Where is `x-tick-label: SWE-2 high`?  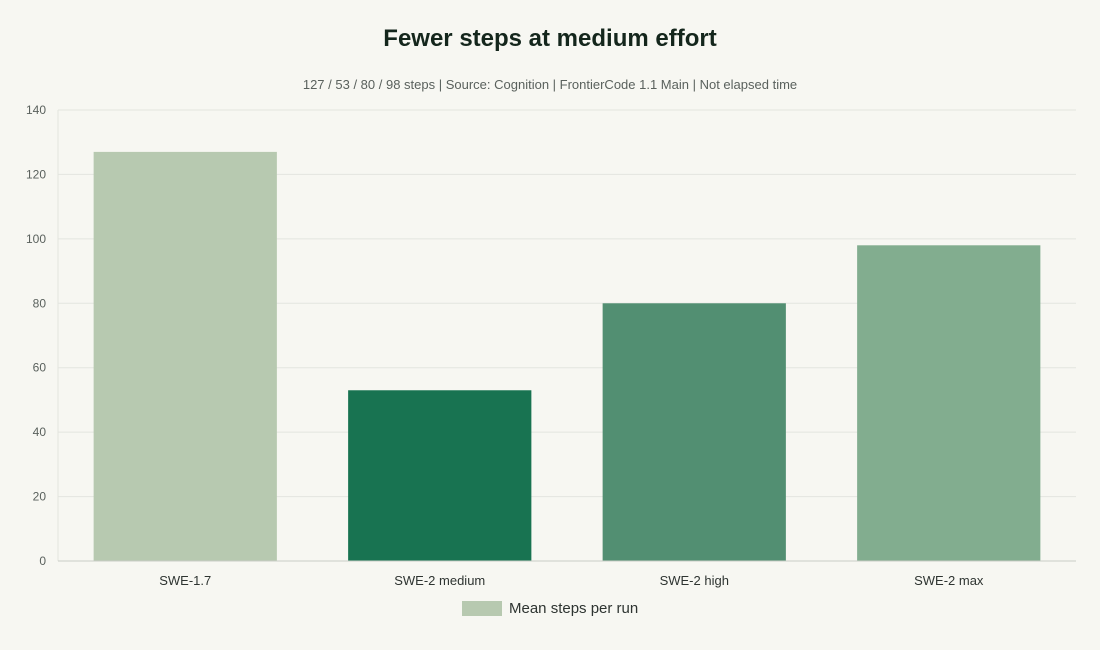
x-tick-label: SWE-2 high is located at coordinates (694, 580).